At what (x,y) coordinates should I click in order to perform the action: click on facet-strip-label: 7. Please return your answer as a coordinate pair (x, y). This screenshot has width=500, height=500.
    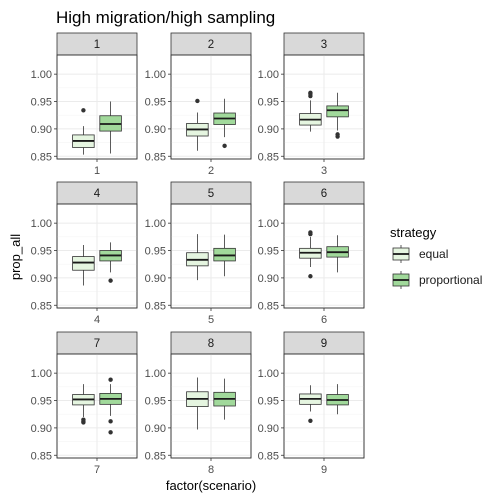
    Looking at the image, I should click on (97, 344).